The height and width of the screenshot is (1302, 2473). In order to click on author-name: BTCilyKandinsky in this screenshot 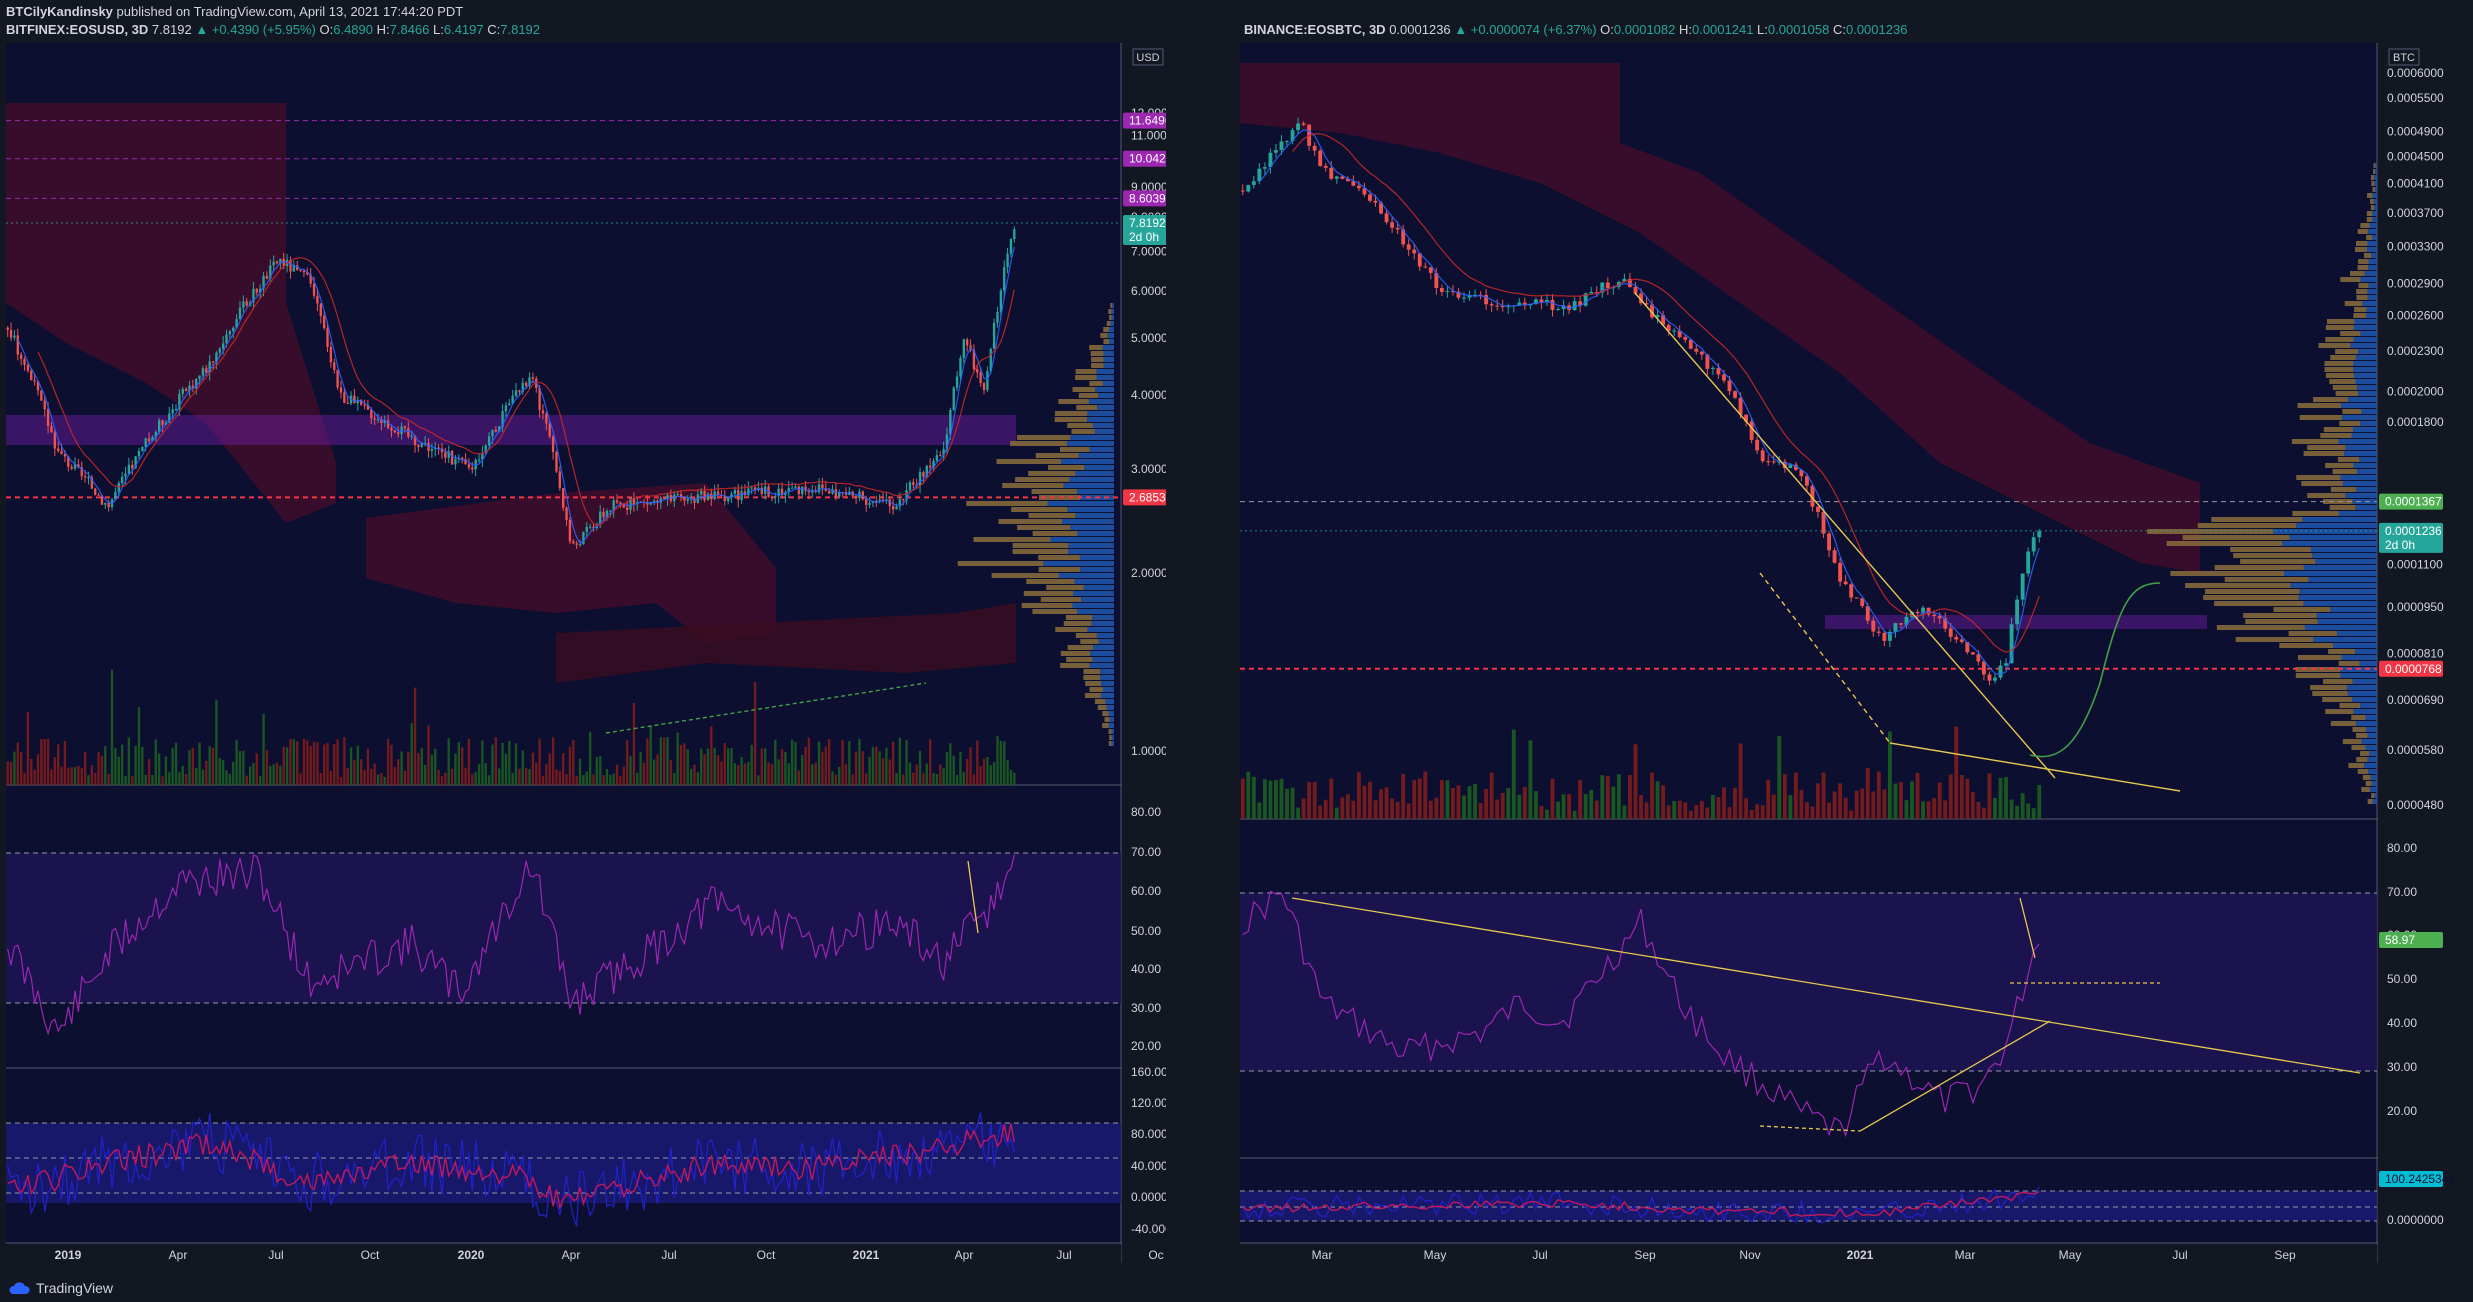, I will do `click(59, 11)`.